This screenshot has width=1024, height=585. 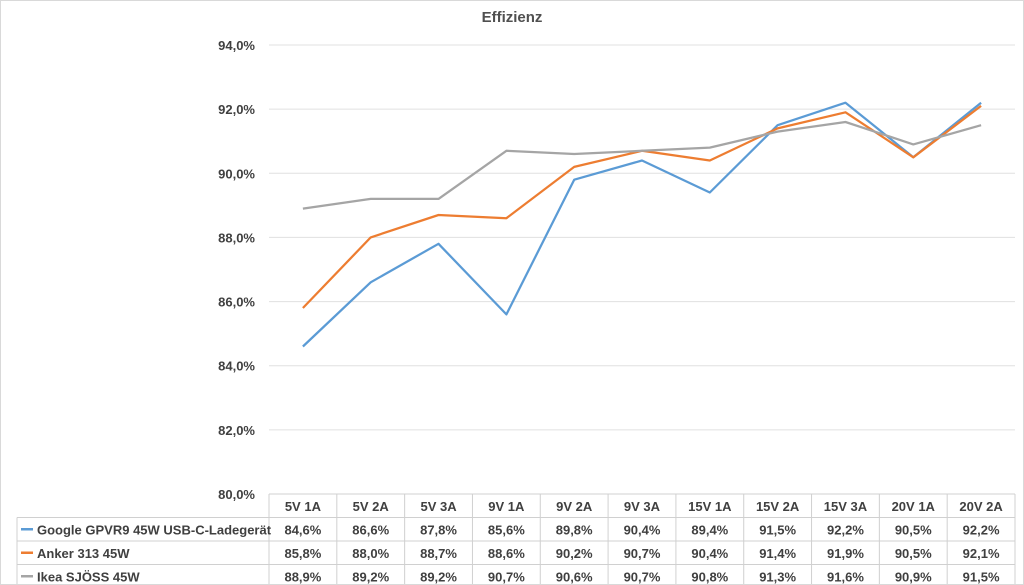 I want to click on legend-entry: Google GPVR9 45W USB-C-Ladegerät, so click(x=154, y=529).